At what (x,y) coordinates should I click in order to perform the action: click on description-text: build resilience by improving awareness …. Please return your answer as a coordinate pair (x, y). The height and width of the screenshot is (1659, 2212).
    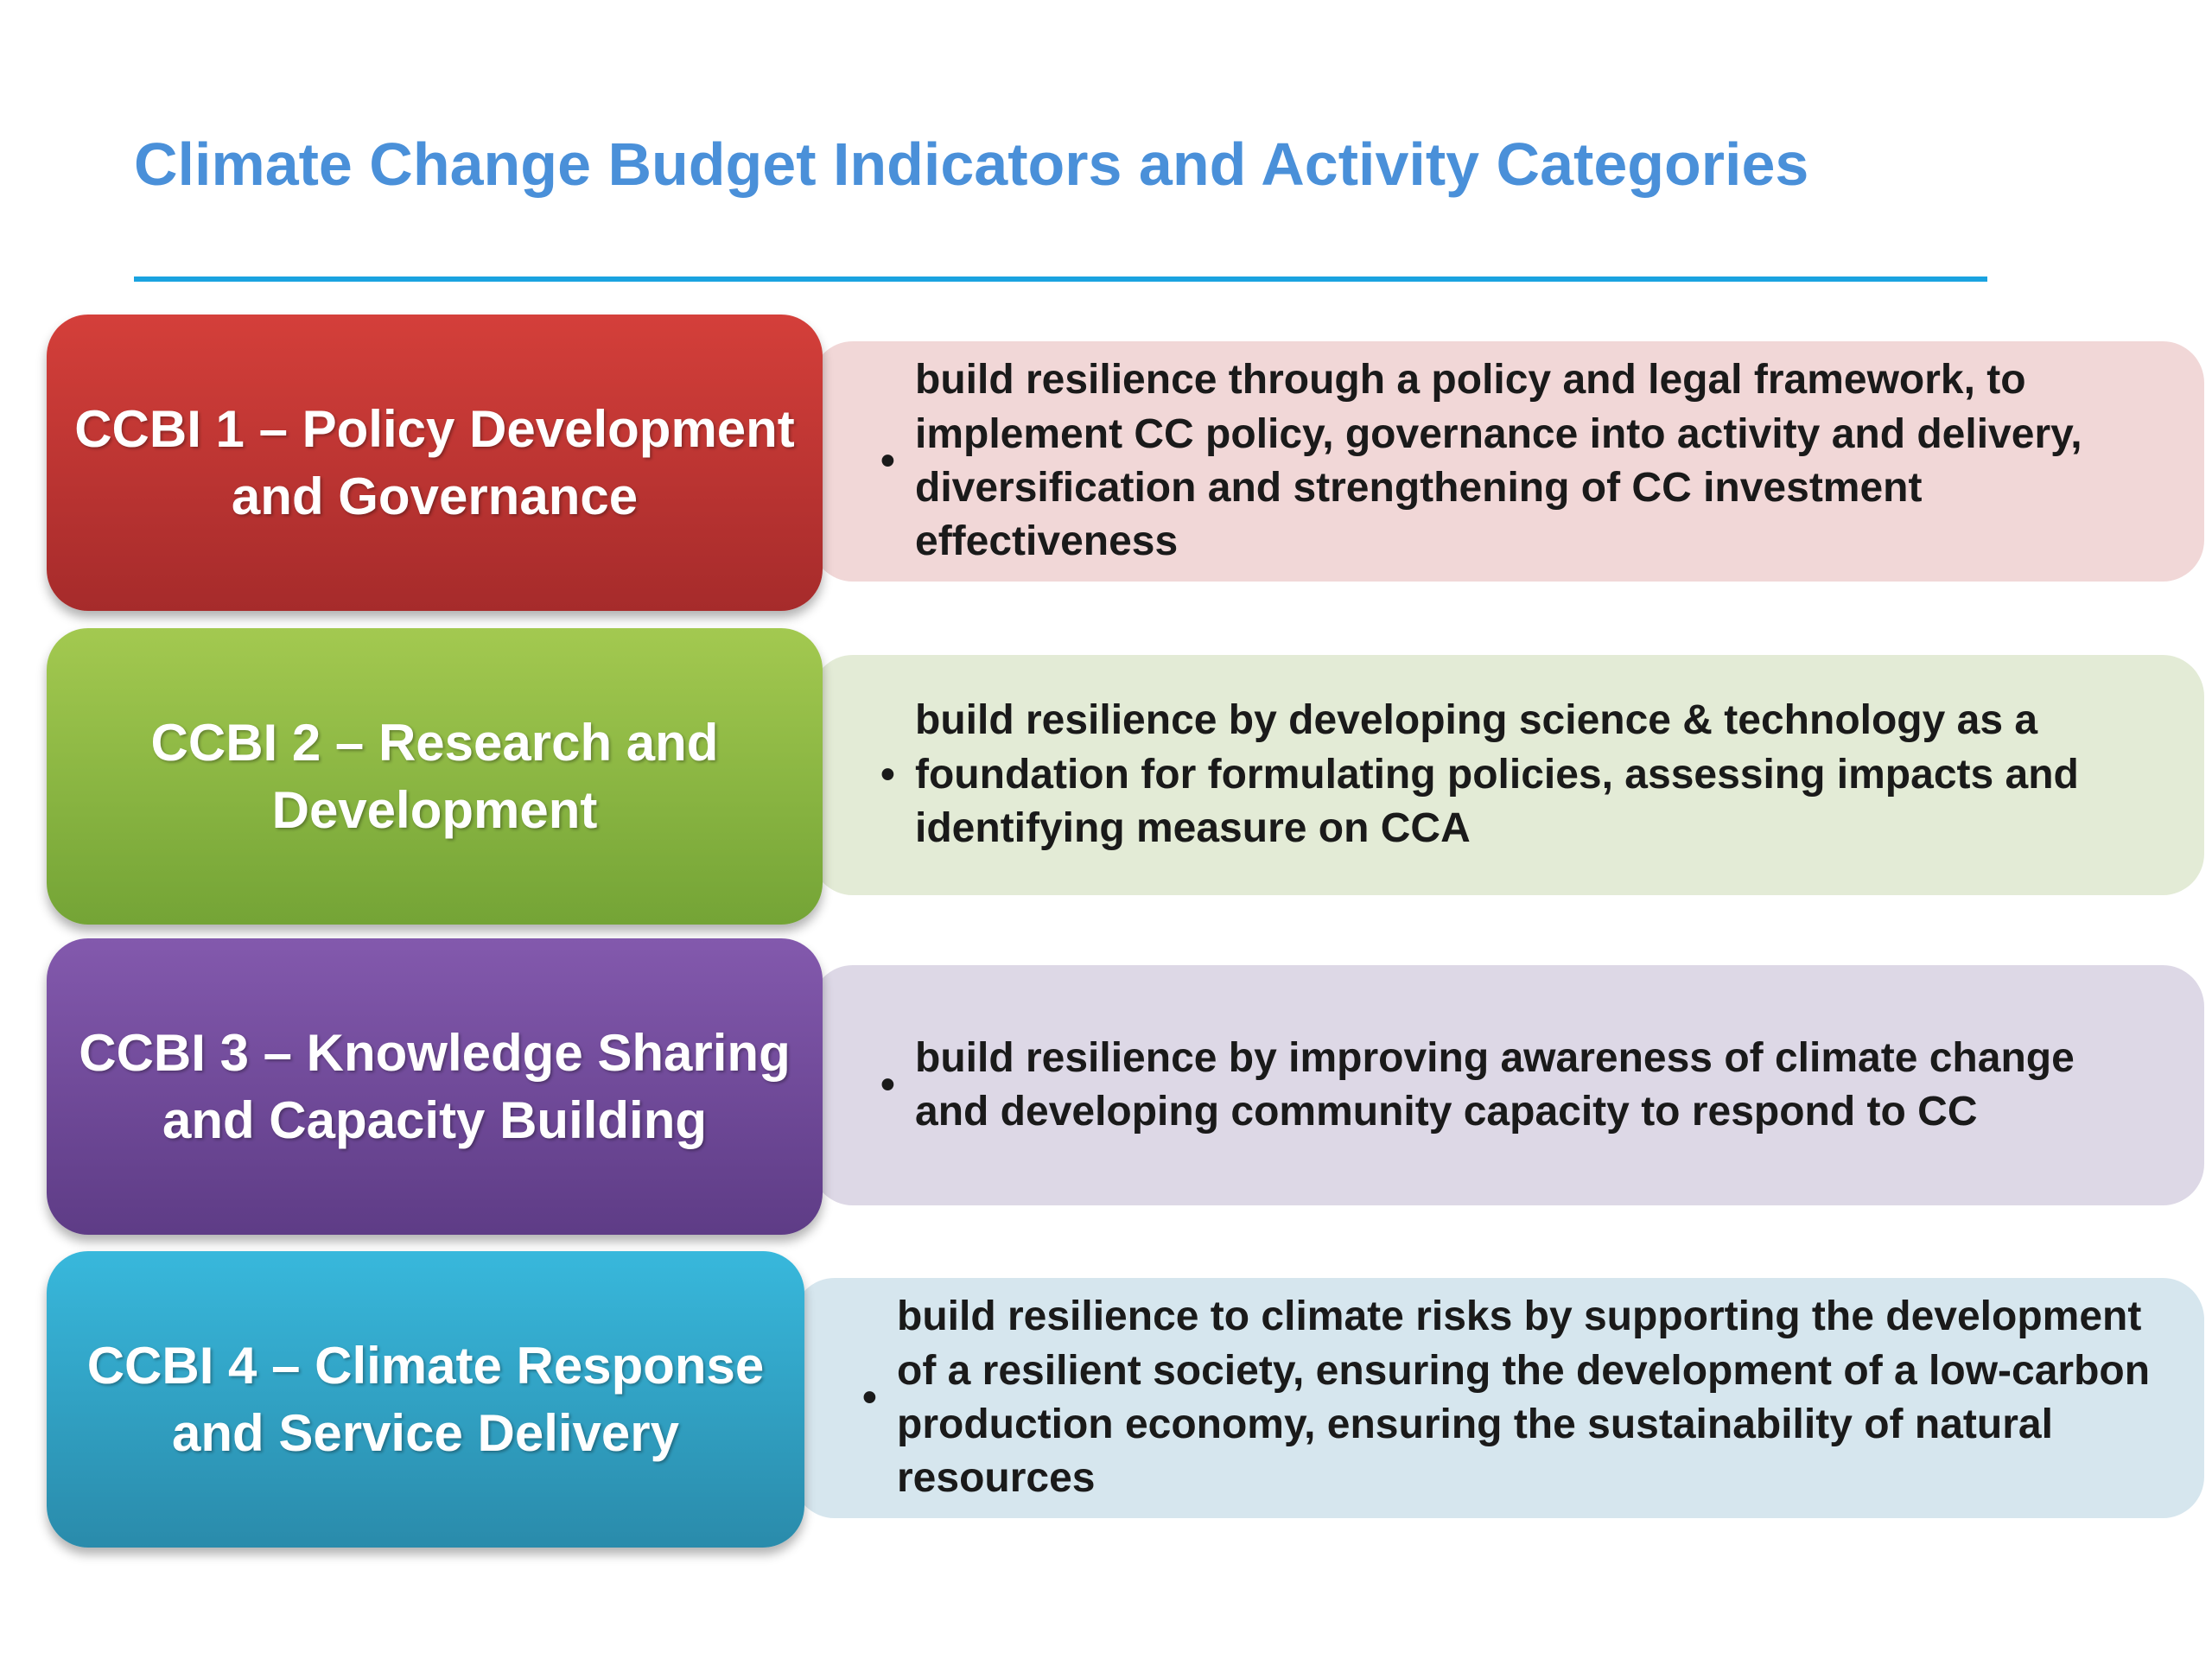
    Looking at the image, I should click on (1495, 1084).